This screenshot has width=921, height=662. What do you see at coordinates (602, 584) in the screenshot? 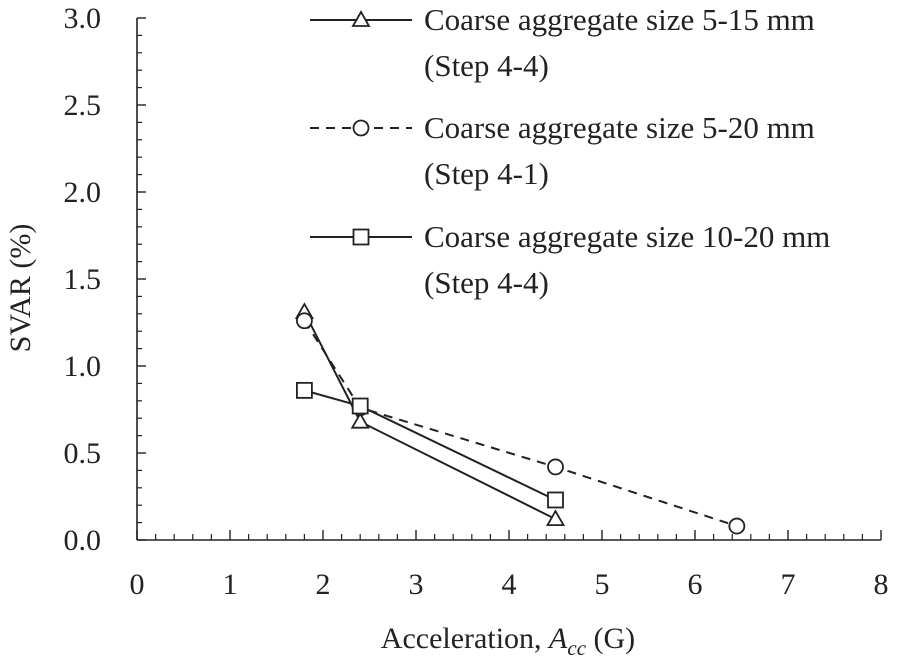
I see `x-tick-label: 5` at bounding box center [602, 584].